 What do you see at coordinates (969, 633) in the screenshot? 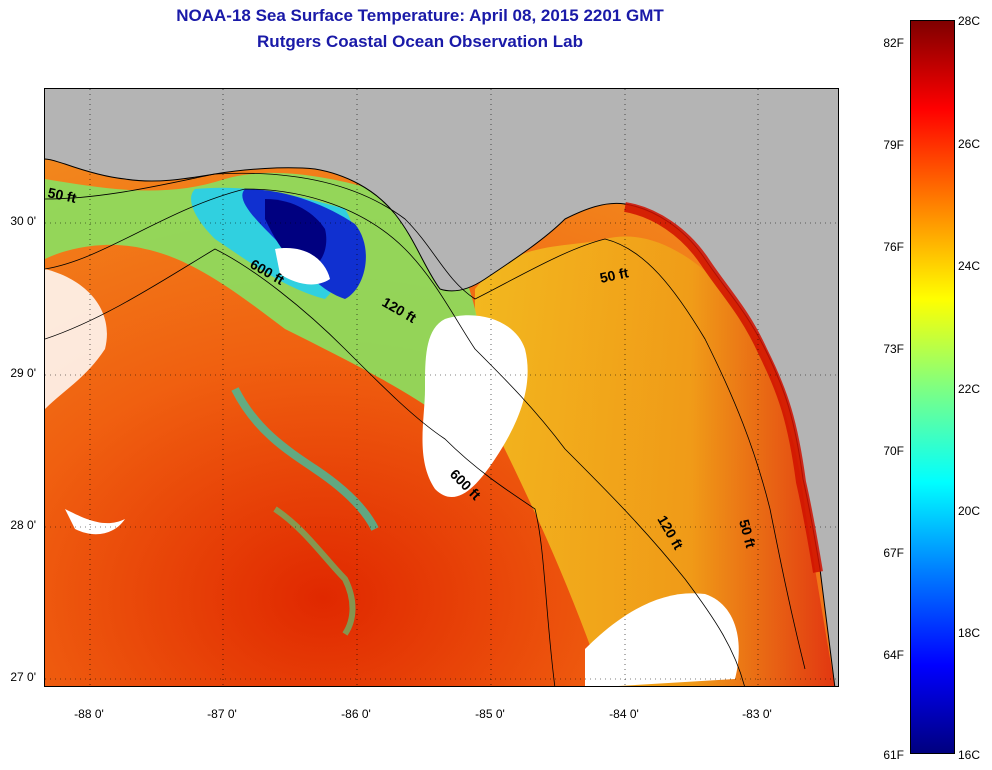
I see `colorbar-celsius-label: 18C` at bounding box center [969, 633].